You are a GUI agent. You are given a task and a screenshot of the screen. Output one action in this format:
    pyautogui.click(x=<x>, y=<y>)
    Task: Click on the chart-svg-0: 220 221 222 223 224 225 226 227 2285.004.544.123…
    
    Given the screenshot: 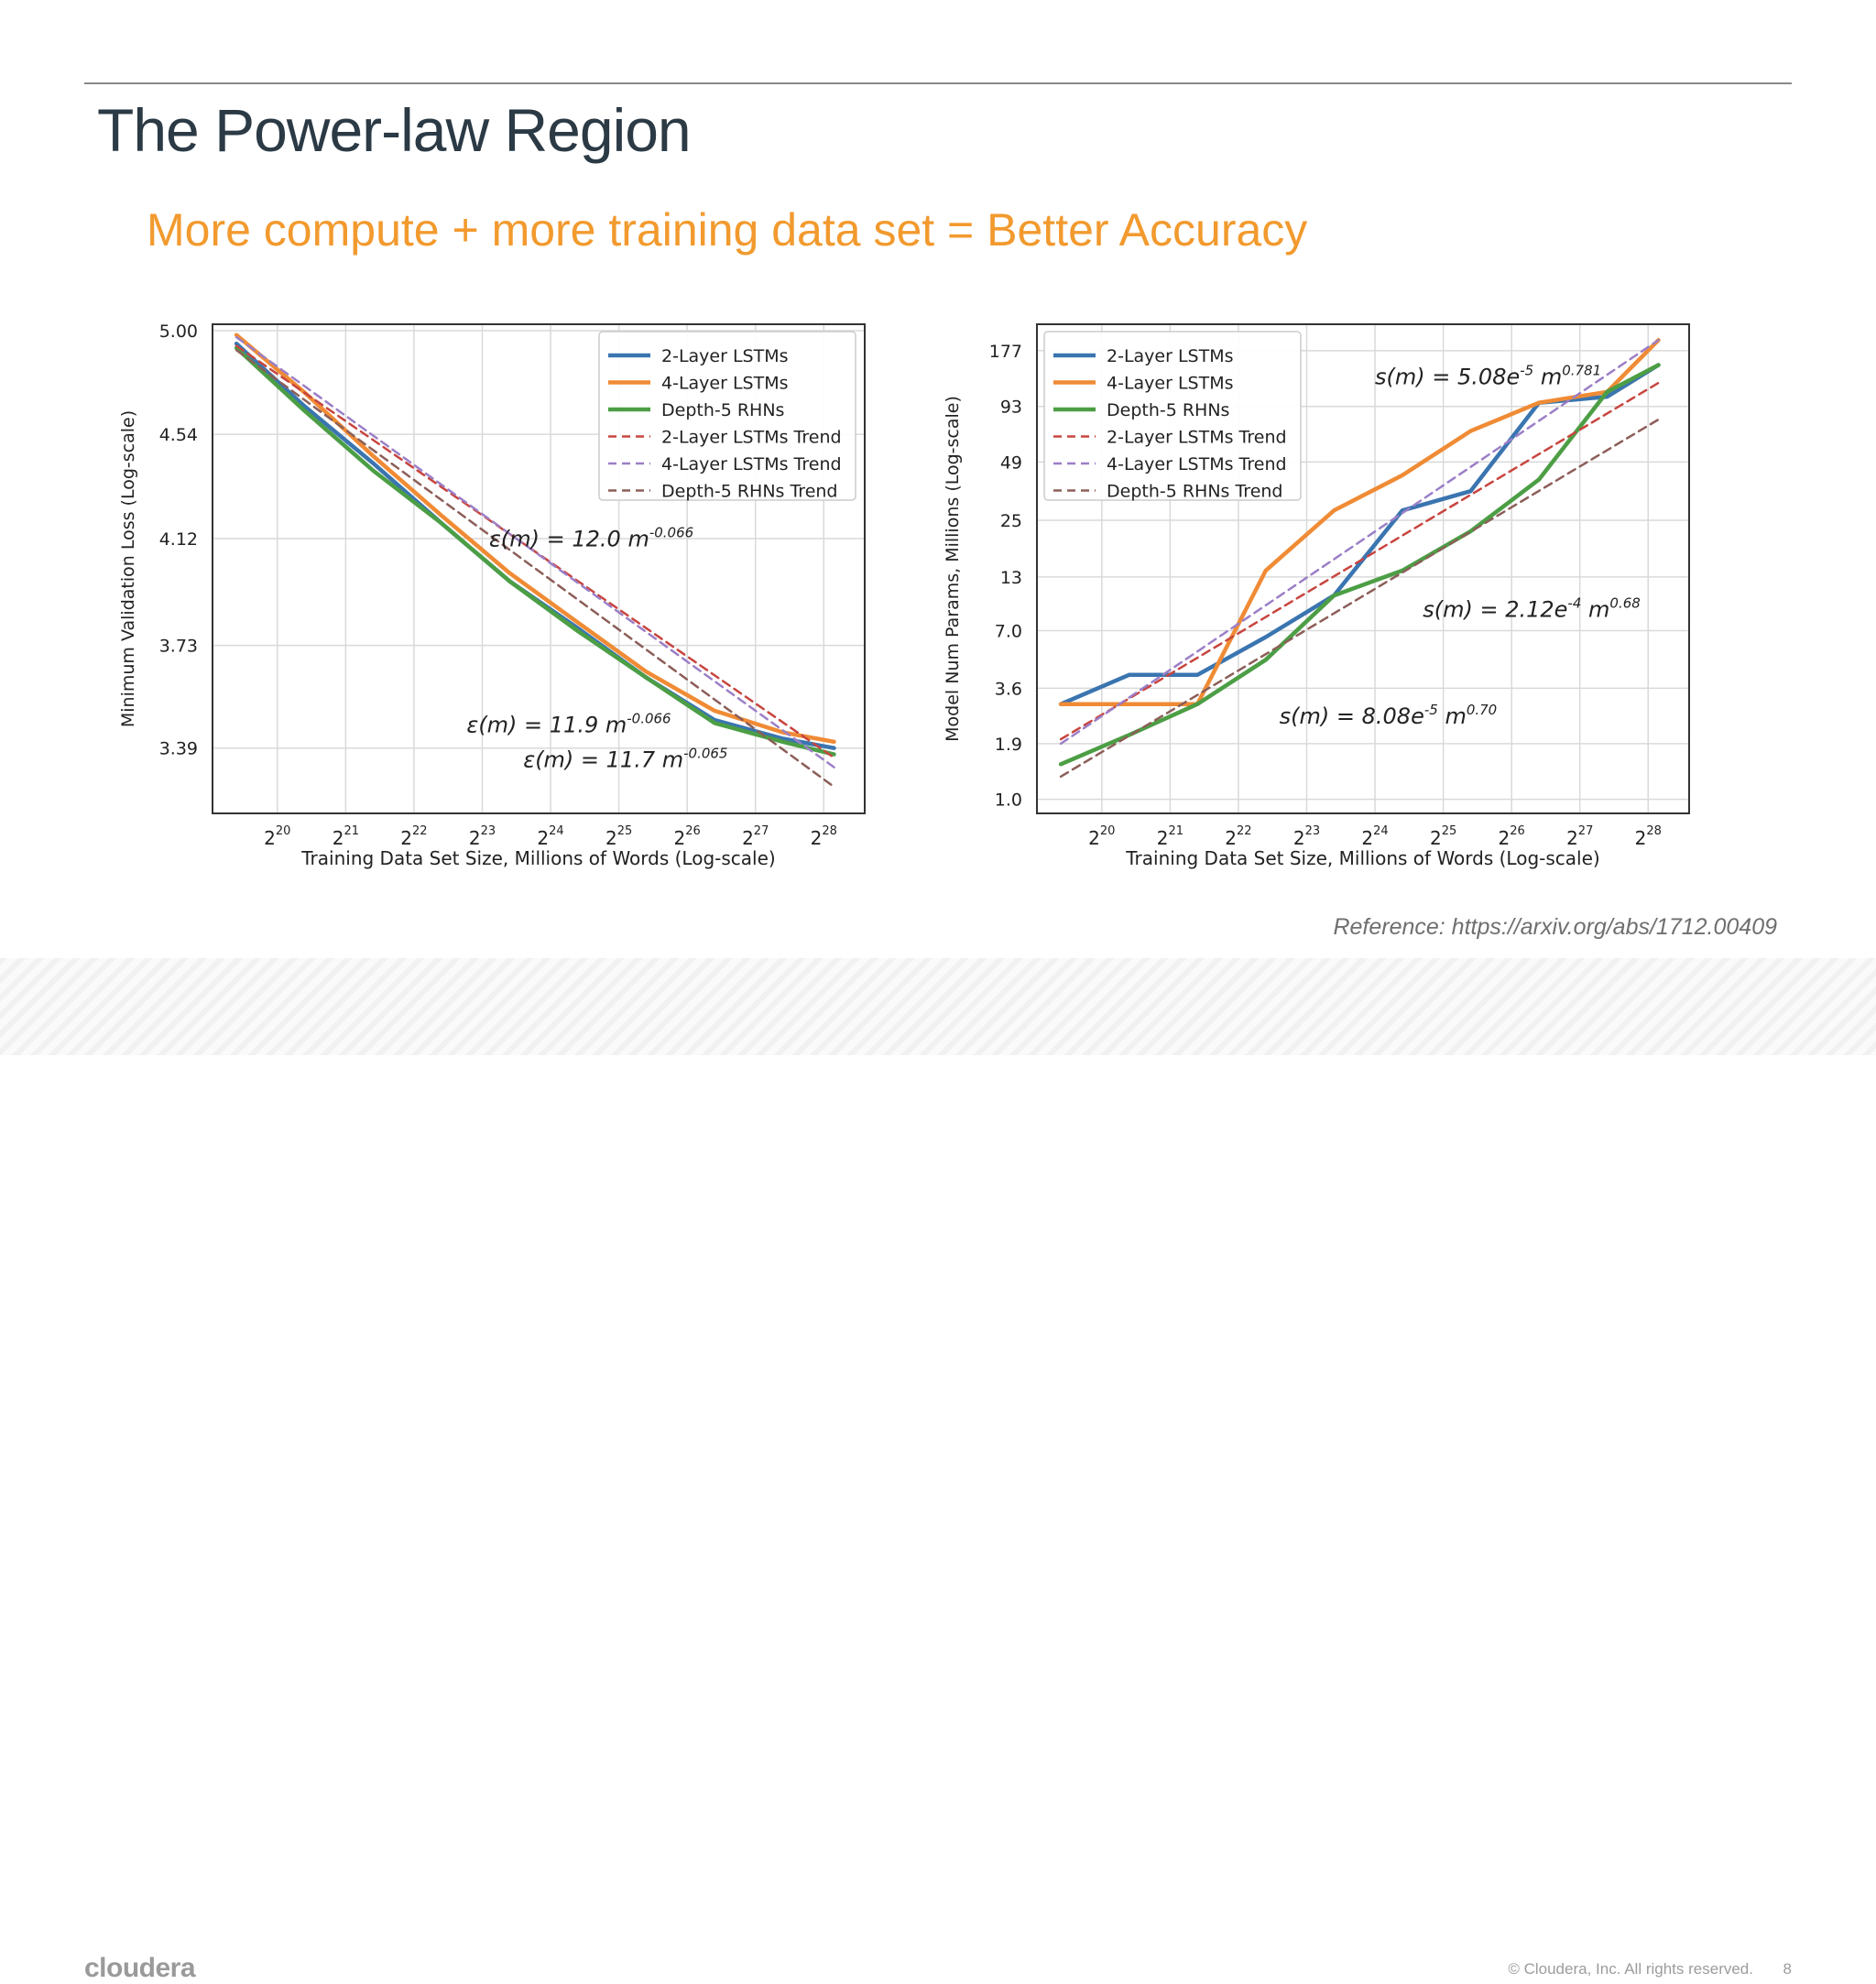 What is the action you would take?
    pyautogui.click(x=492, y=595)
    